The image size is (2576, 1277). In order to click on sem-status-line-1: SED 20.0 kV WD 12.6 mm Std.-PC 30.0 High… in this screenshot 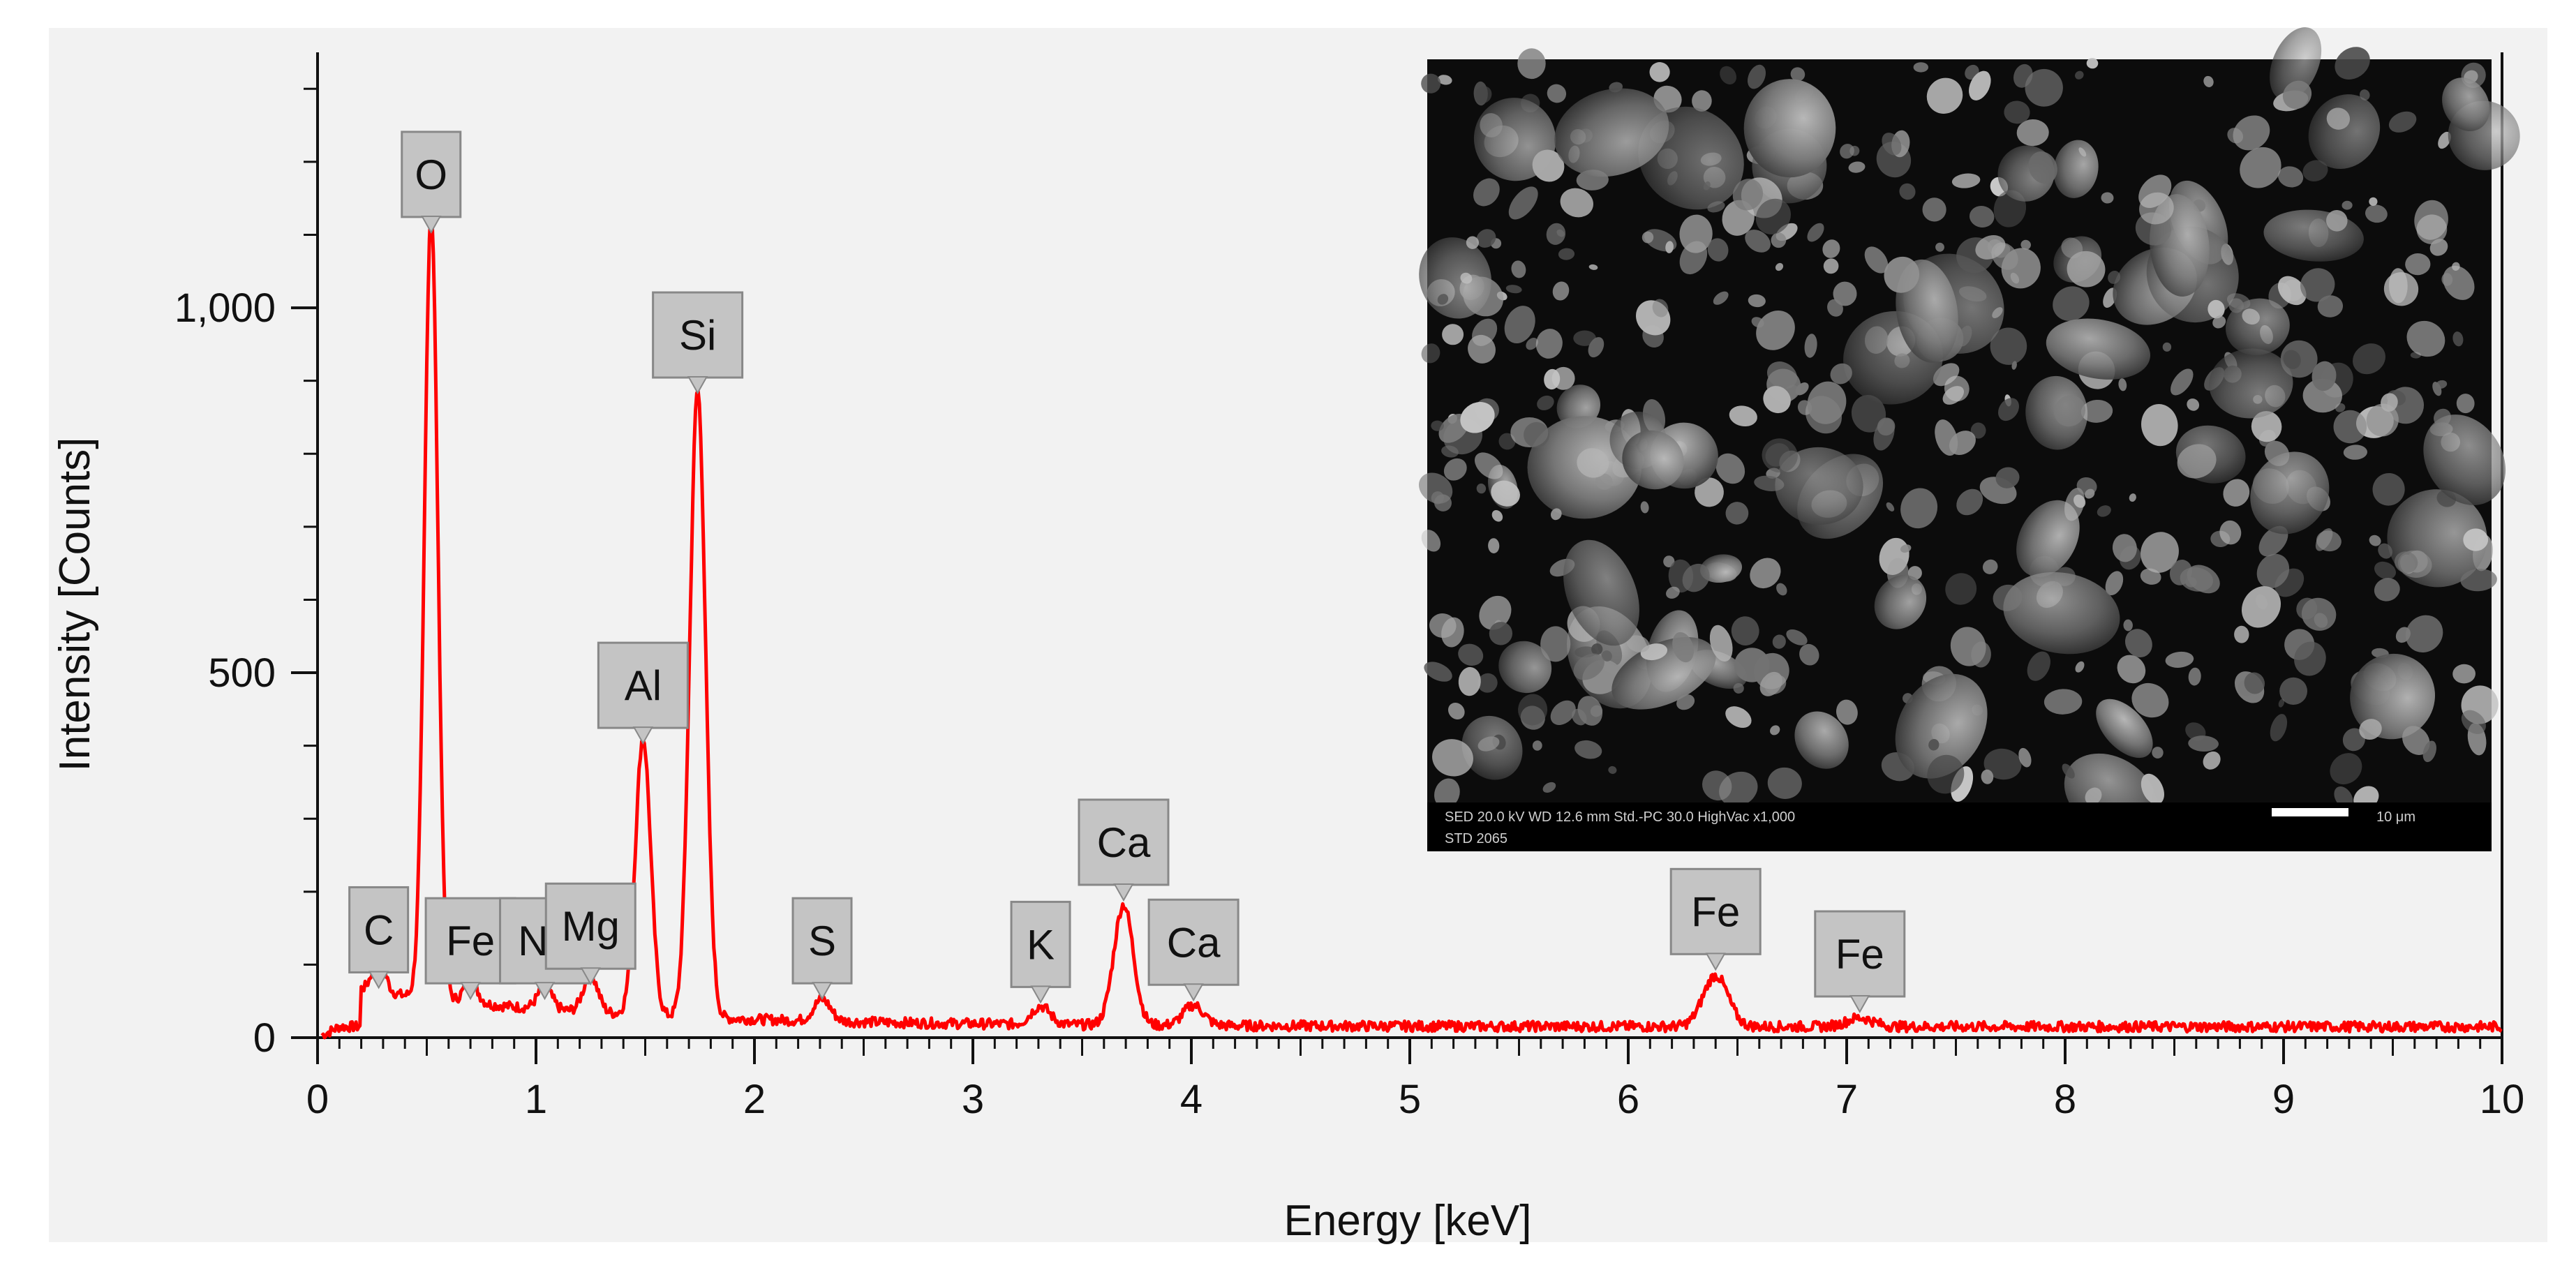, I will do `click(1620, 817)`.